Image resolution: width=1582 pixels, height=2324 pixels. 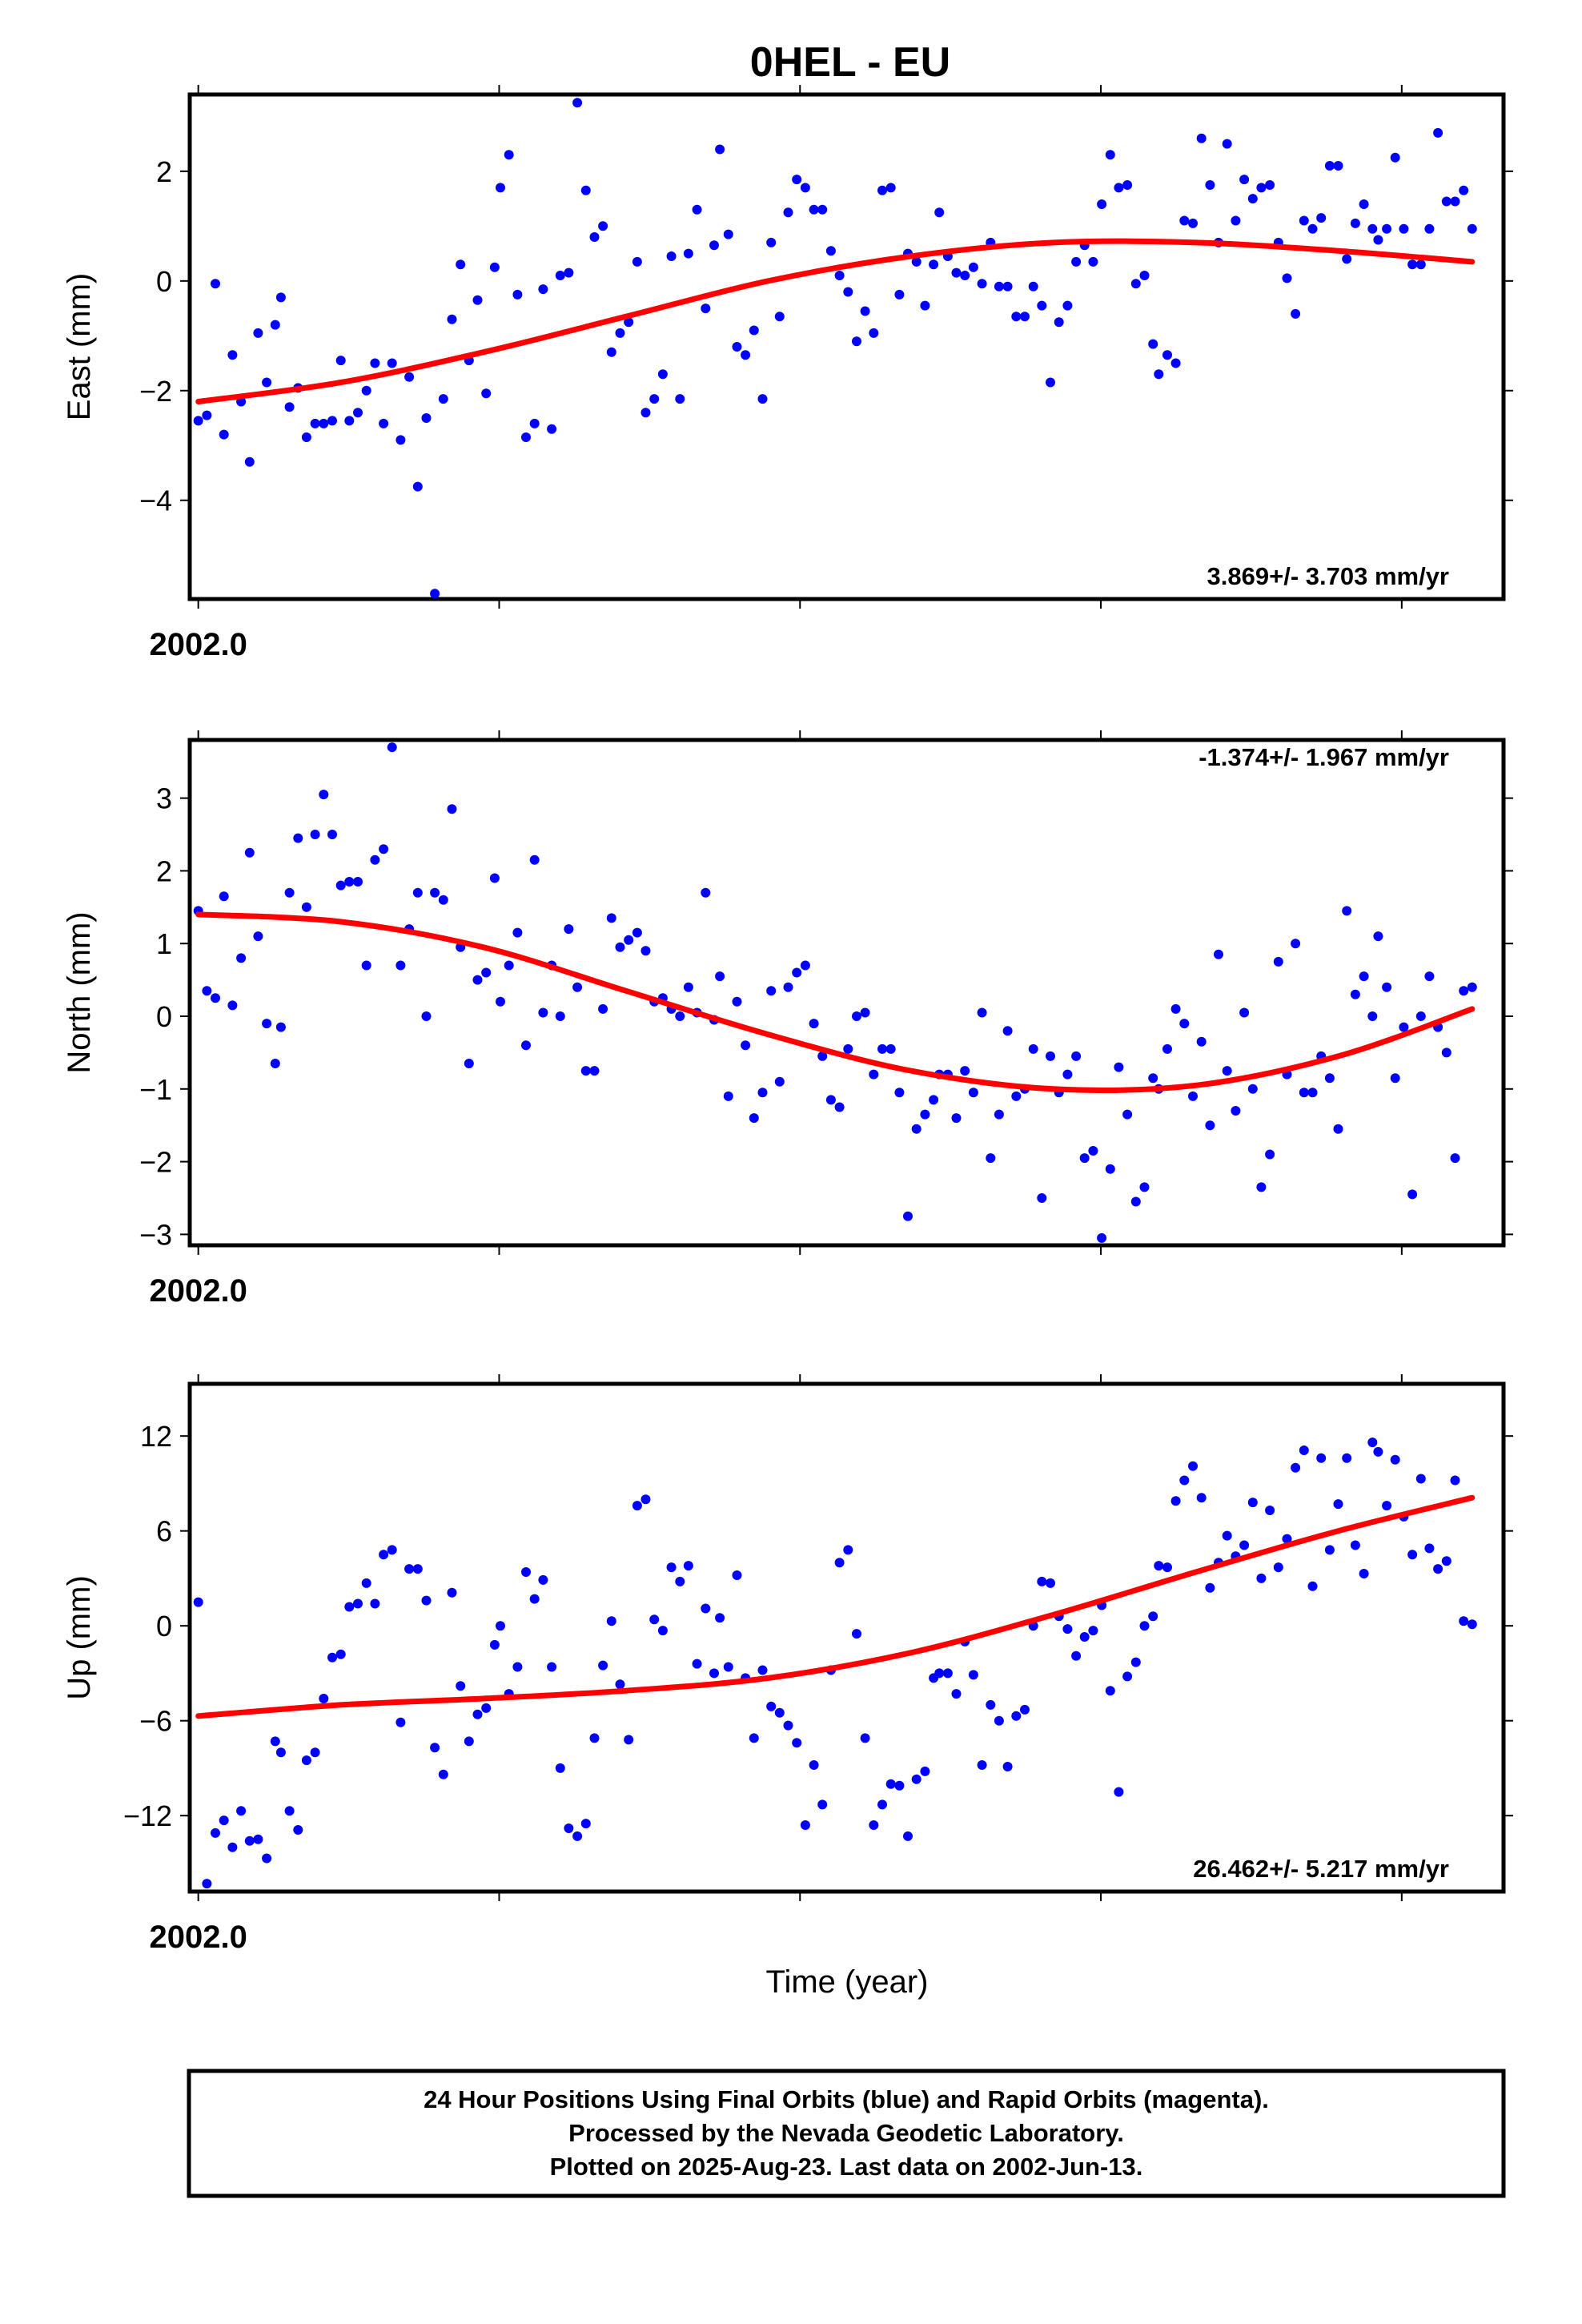 What do you see at coordinates (198, 644) in the screenshot?
I see `east-x-tick-label: 2002.0` at bounding box center [198, 644].